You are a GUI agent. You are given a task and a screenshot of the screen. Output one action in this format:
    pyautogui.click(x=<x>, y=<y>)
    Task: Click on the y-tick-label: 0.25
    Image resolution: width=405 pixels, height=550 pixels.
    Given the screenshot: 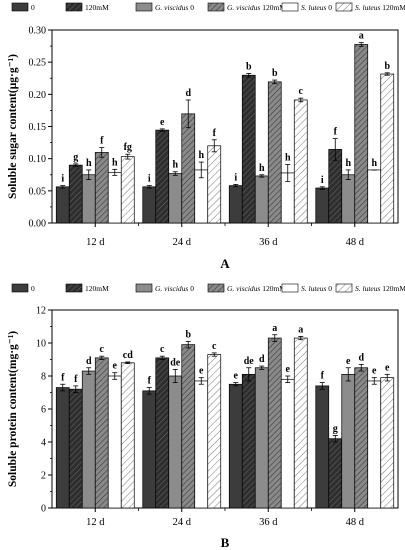 What is the action you would take?
    pyautogui.click(x=38, y=63)
    